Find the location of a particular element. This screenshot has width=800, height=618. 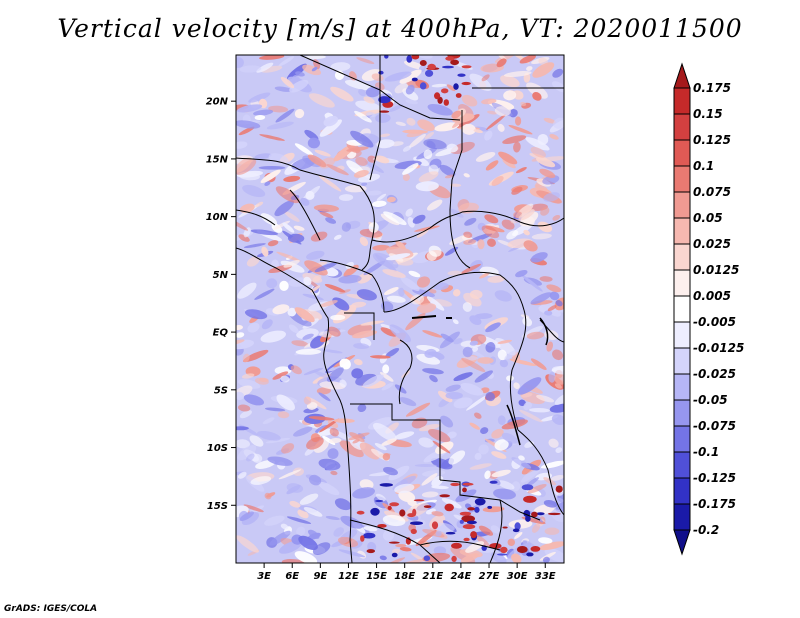

lat-tick-label: 5N is located at coordinates (221, 275).